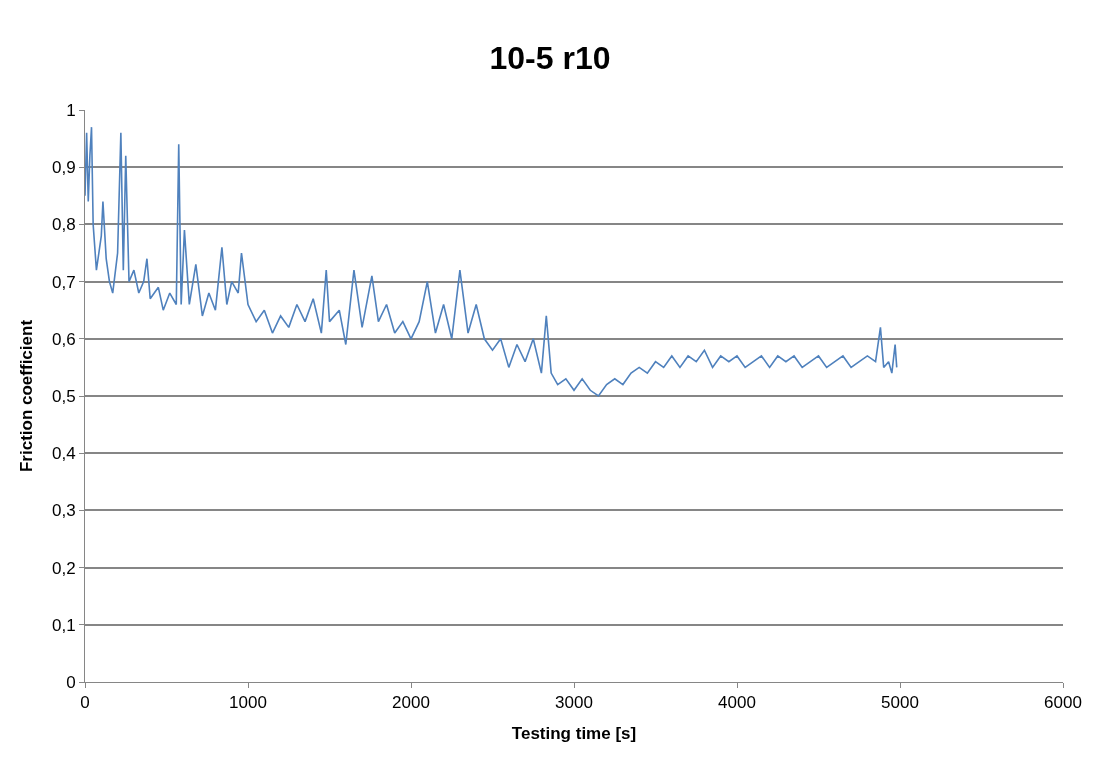 This screenshot has height=772, width=1100. What do you see at coordinates (900, 703) in the screenshot?
I see `x-tick-label: 5000` at bounding box center [900, 703].